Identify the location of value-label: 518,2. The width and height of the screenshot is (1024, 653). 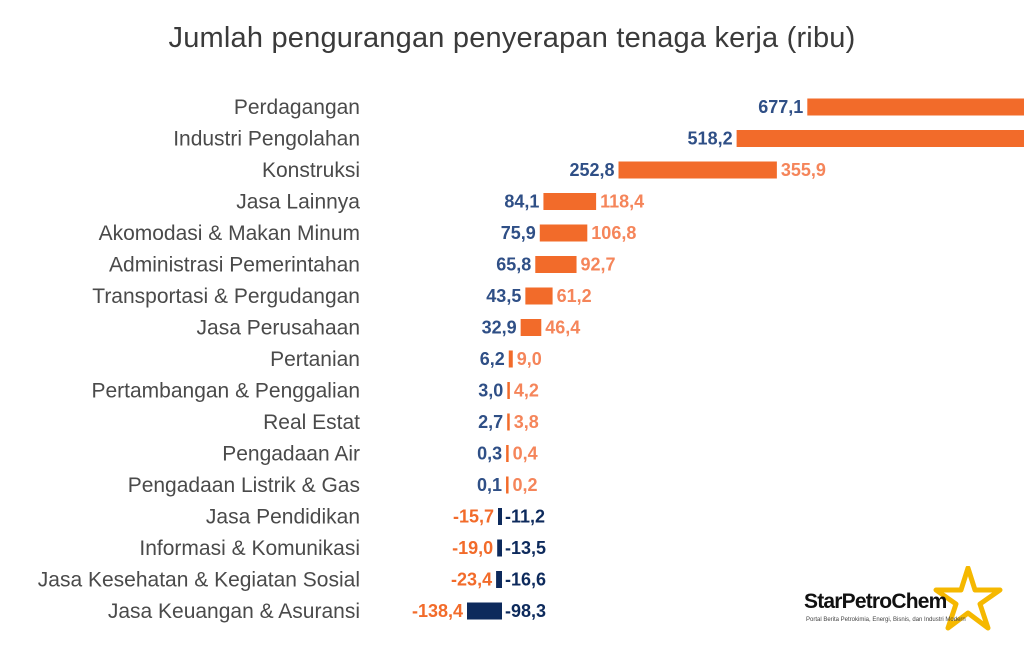
(710, 139).